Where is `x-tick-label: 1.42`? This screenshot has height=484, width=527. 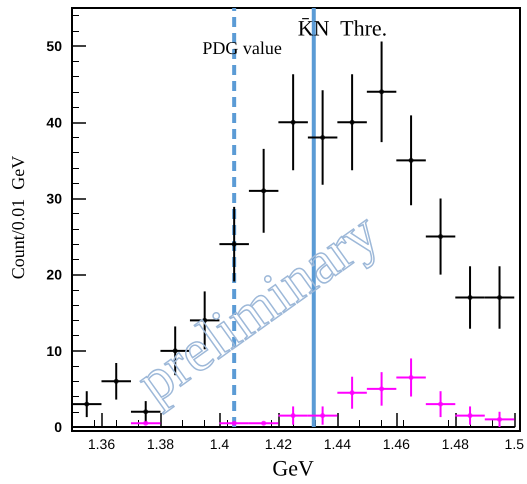
x-tick-label: 1.42 is located at coordinates (278, 444).